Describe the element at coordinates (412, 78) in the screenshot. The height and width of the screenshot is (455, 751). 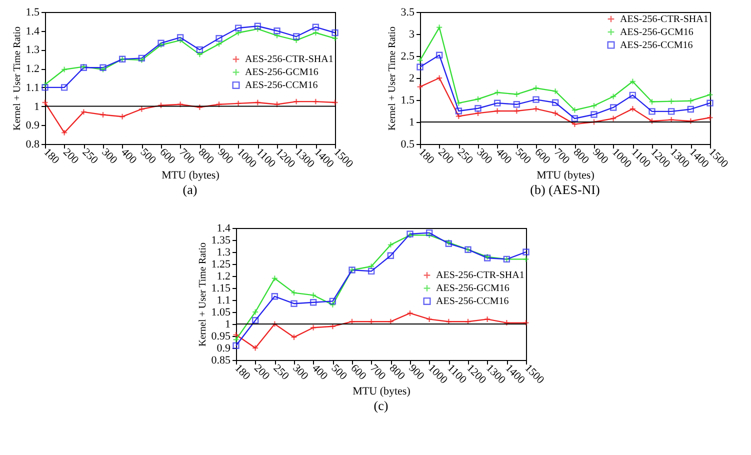
I see `y-tick-label: 2` at that location.